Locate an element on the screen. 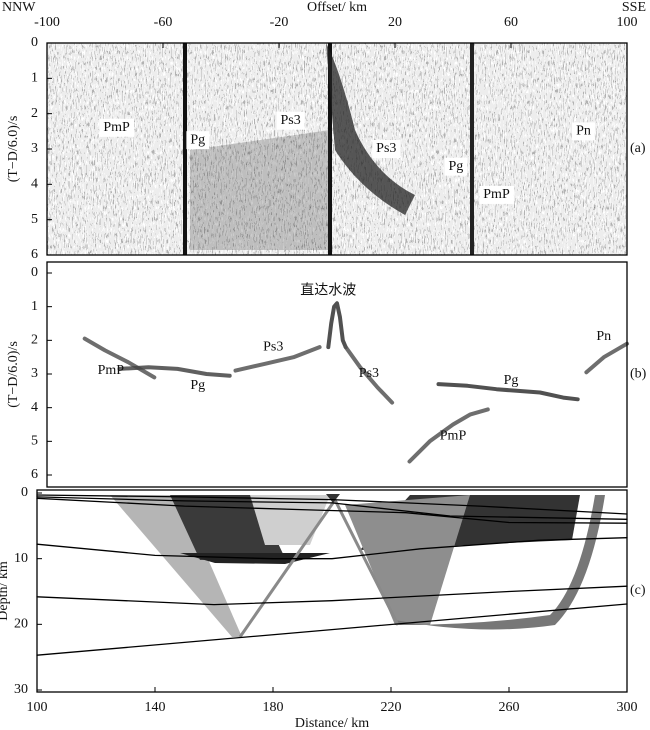 Image resolution: width=650 pixels, height=730 pixels. panel-label: (b) is located at coordinates (638, 374).